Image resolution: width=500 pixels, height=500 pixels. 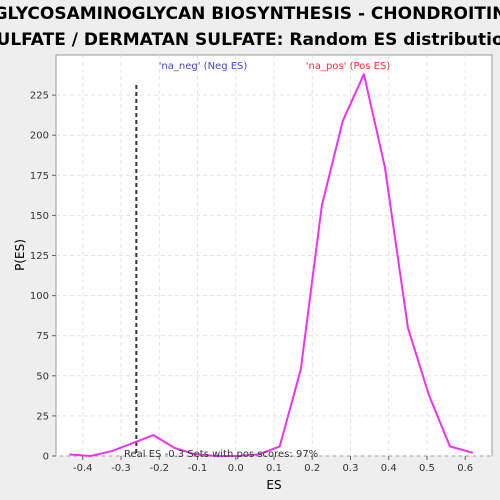 I want to click on x-tick-label: -0.3, so click(x=121, y=468).